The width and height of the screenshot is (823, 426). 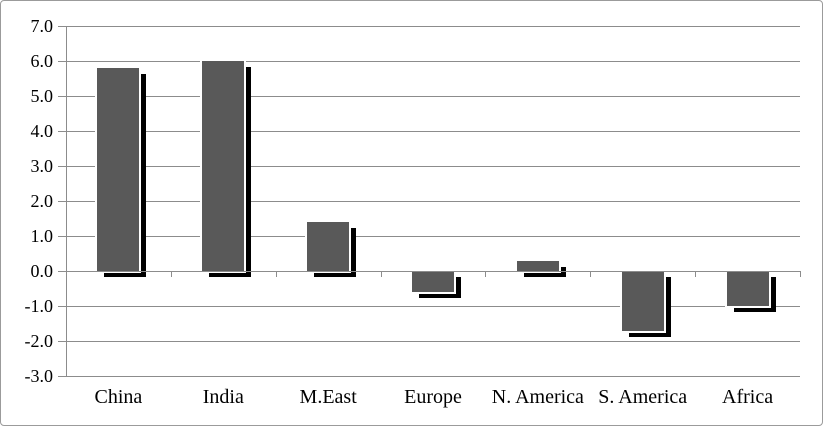 I want to click on x-axis-category-label: Europe, so click(x=433, y=397).